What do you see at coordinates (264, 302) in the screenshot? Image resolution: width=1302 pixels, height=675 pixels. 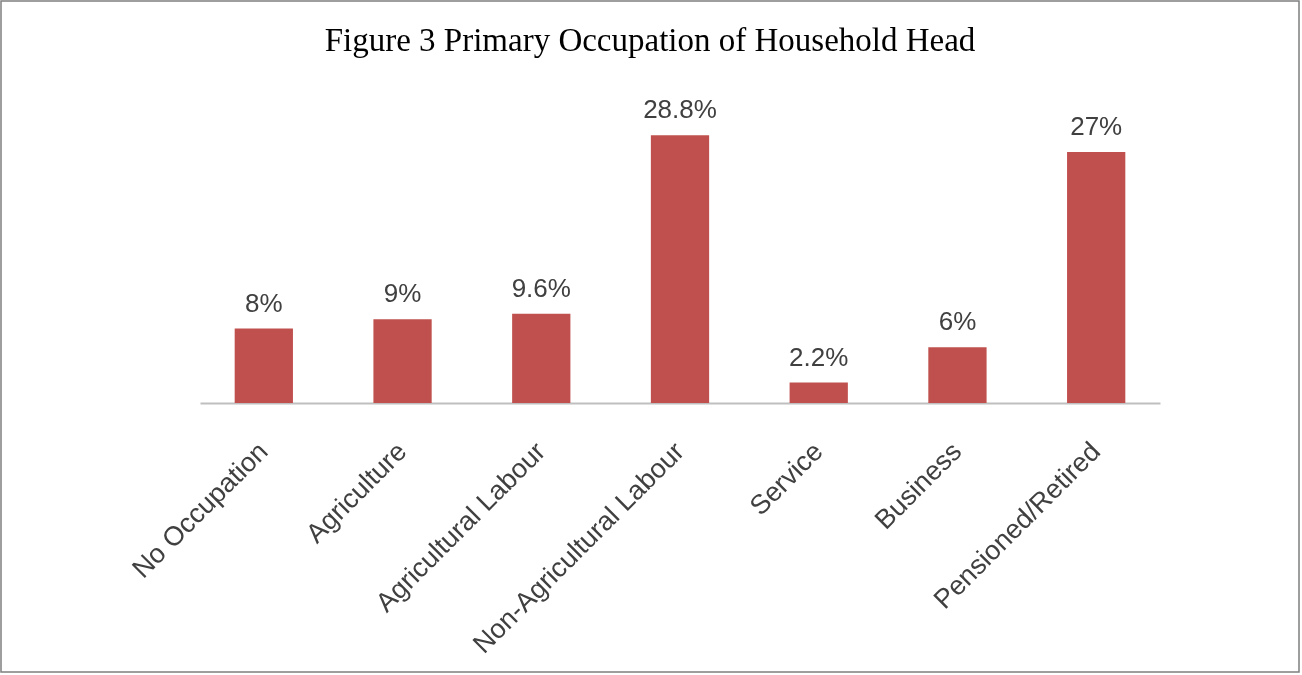 I see `data-label: 8%` at bounding box center [264, 302].